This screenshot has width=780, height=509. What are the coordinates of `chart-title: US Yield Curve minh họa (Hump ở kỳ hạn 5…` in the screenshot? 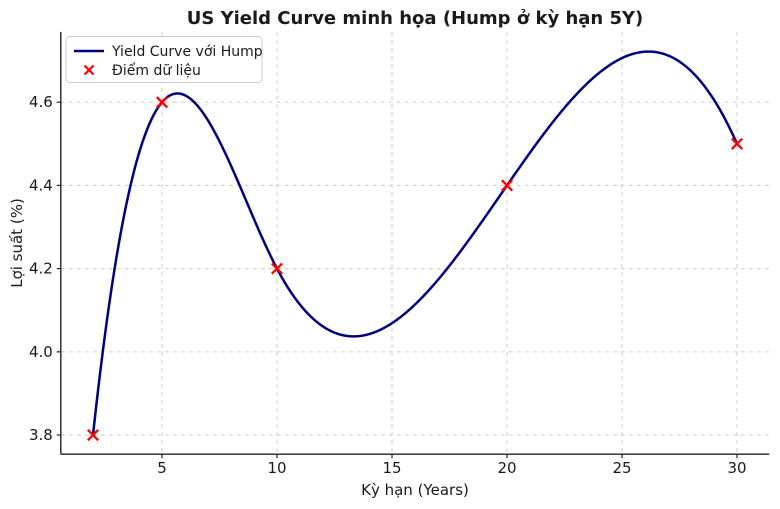 It's located at (415, 18).